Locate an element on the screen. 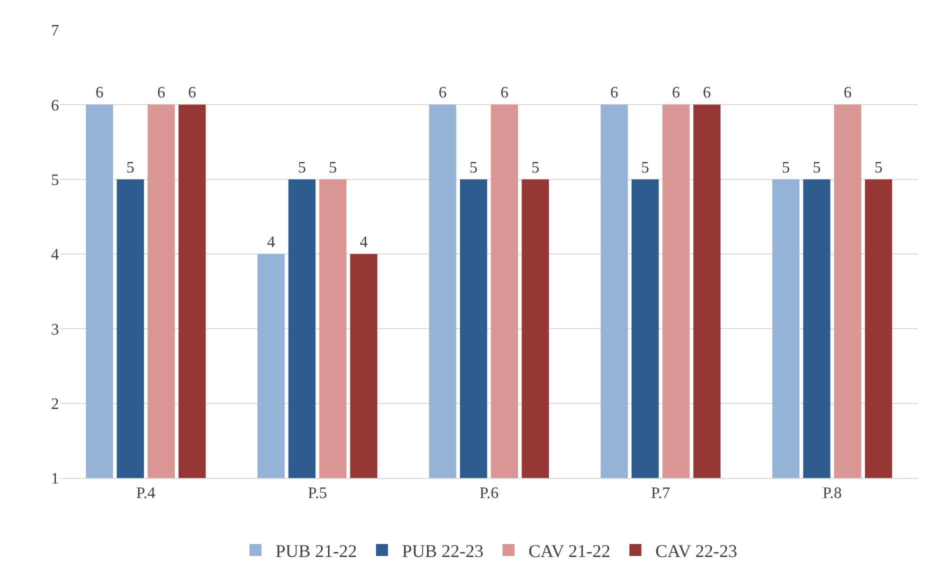  legend-label: CAV 22-23 is located at coordinates (696, 550).